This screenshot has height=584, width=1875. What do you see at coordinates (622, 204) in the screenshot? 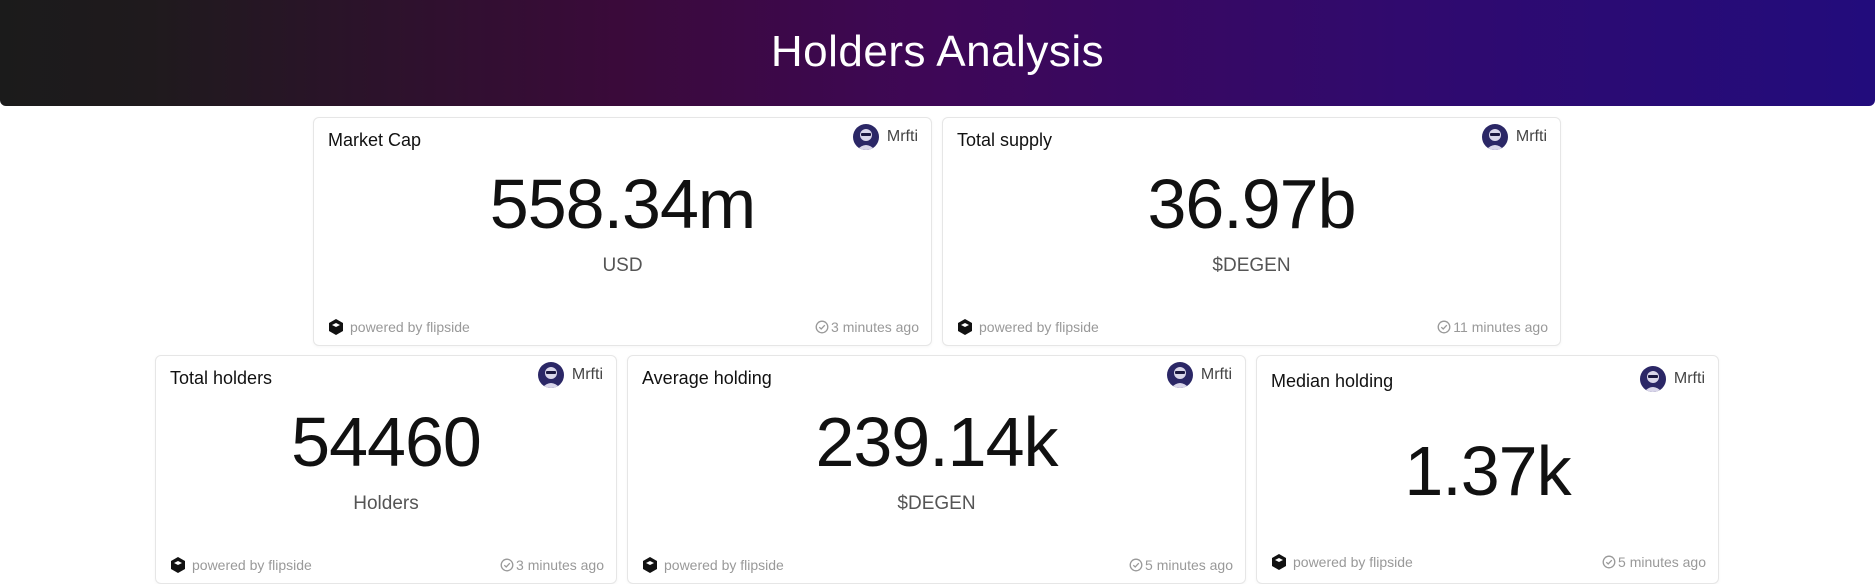
I see `metric-value: 558.34m` at bounding box center [622, 204].